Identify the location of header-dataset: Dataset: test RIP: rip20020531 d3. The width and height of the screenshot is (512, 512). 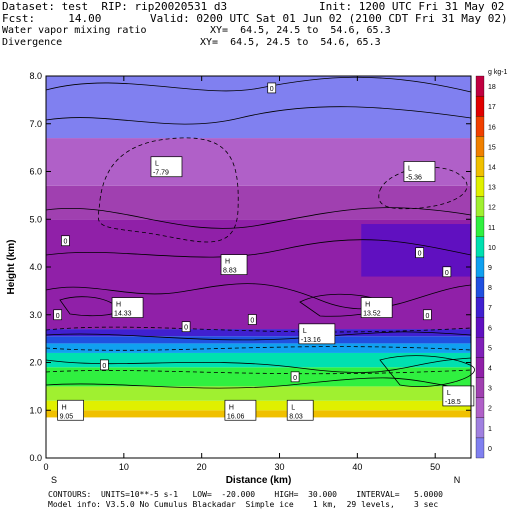
(115, 6).